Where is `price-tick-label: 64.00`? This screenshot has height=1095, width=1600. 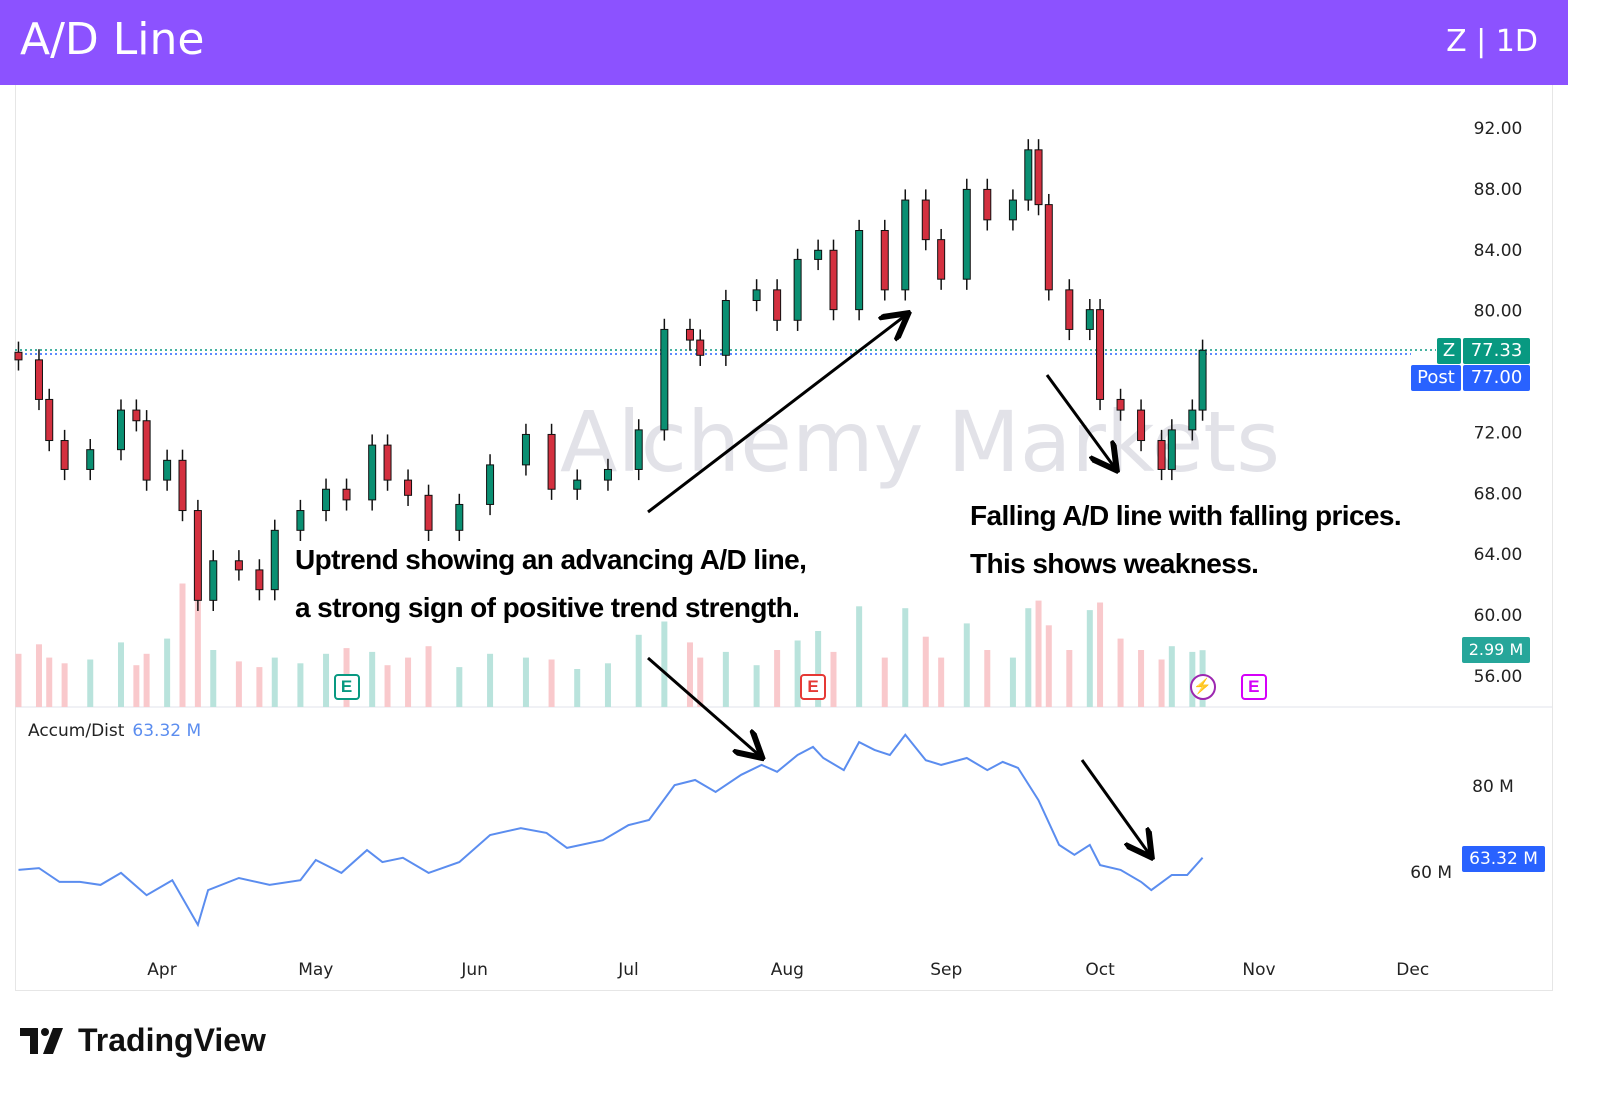 price-tick-label: 64.00 is located at coordinates (1498, 555).